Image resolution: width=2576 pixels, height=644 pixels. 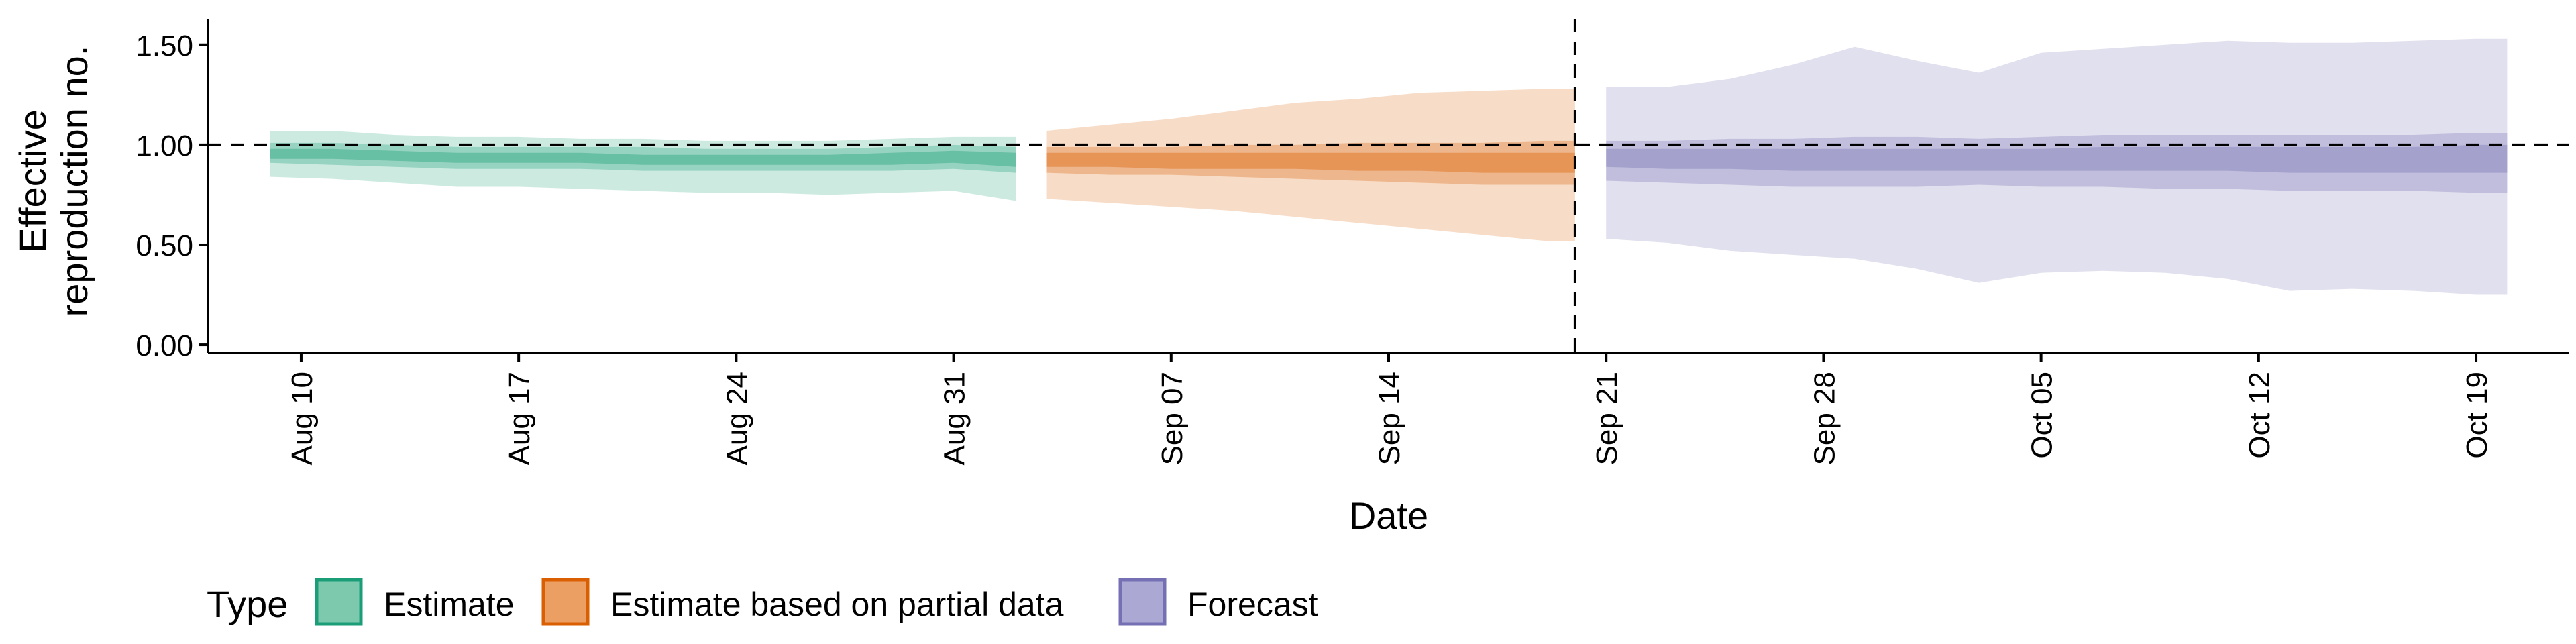 I want to click on legend-label-estimate: Estimate, so click(x=449, y=604).